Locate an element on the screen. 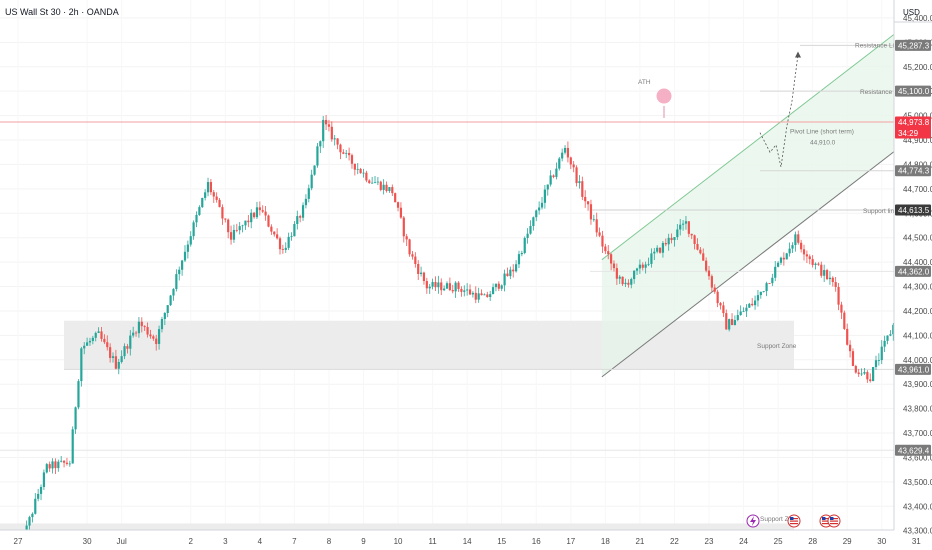 This screenshot has height=550, width=932. time-tick-label: 3 is located at coordinates (225, 541).